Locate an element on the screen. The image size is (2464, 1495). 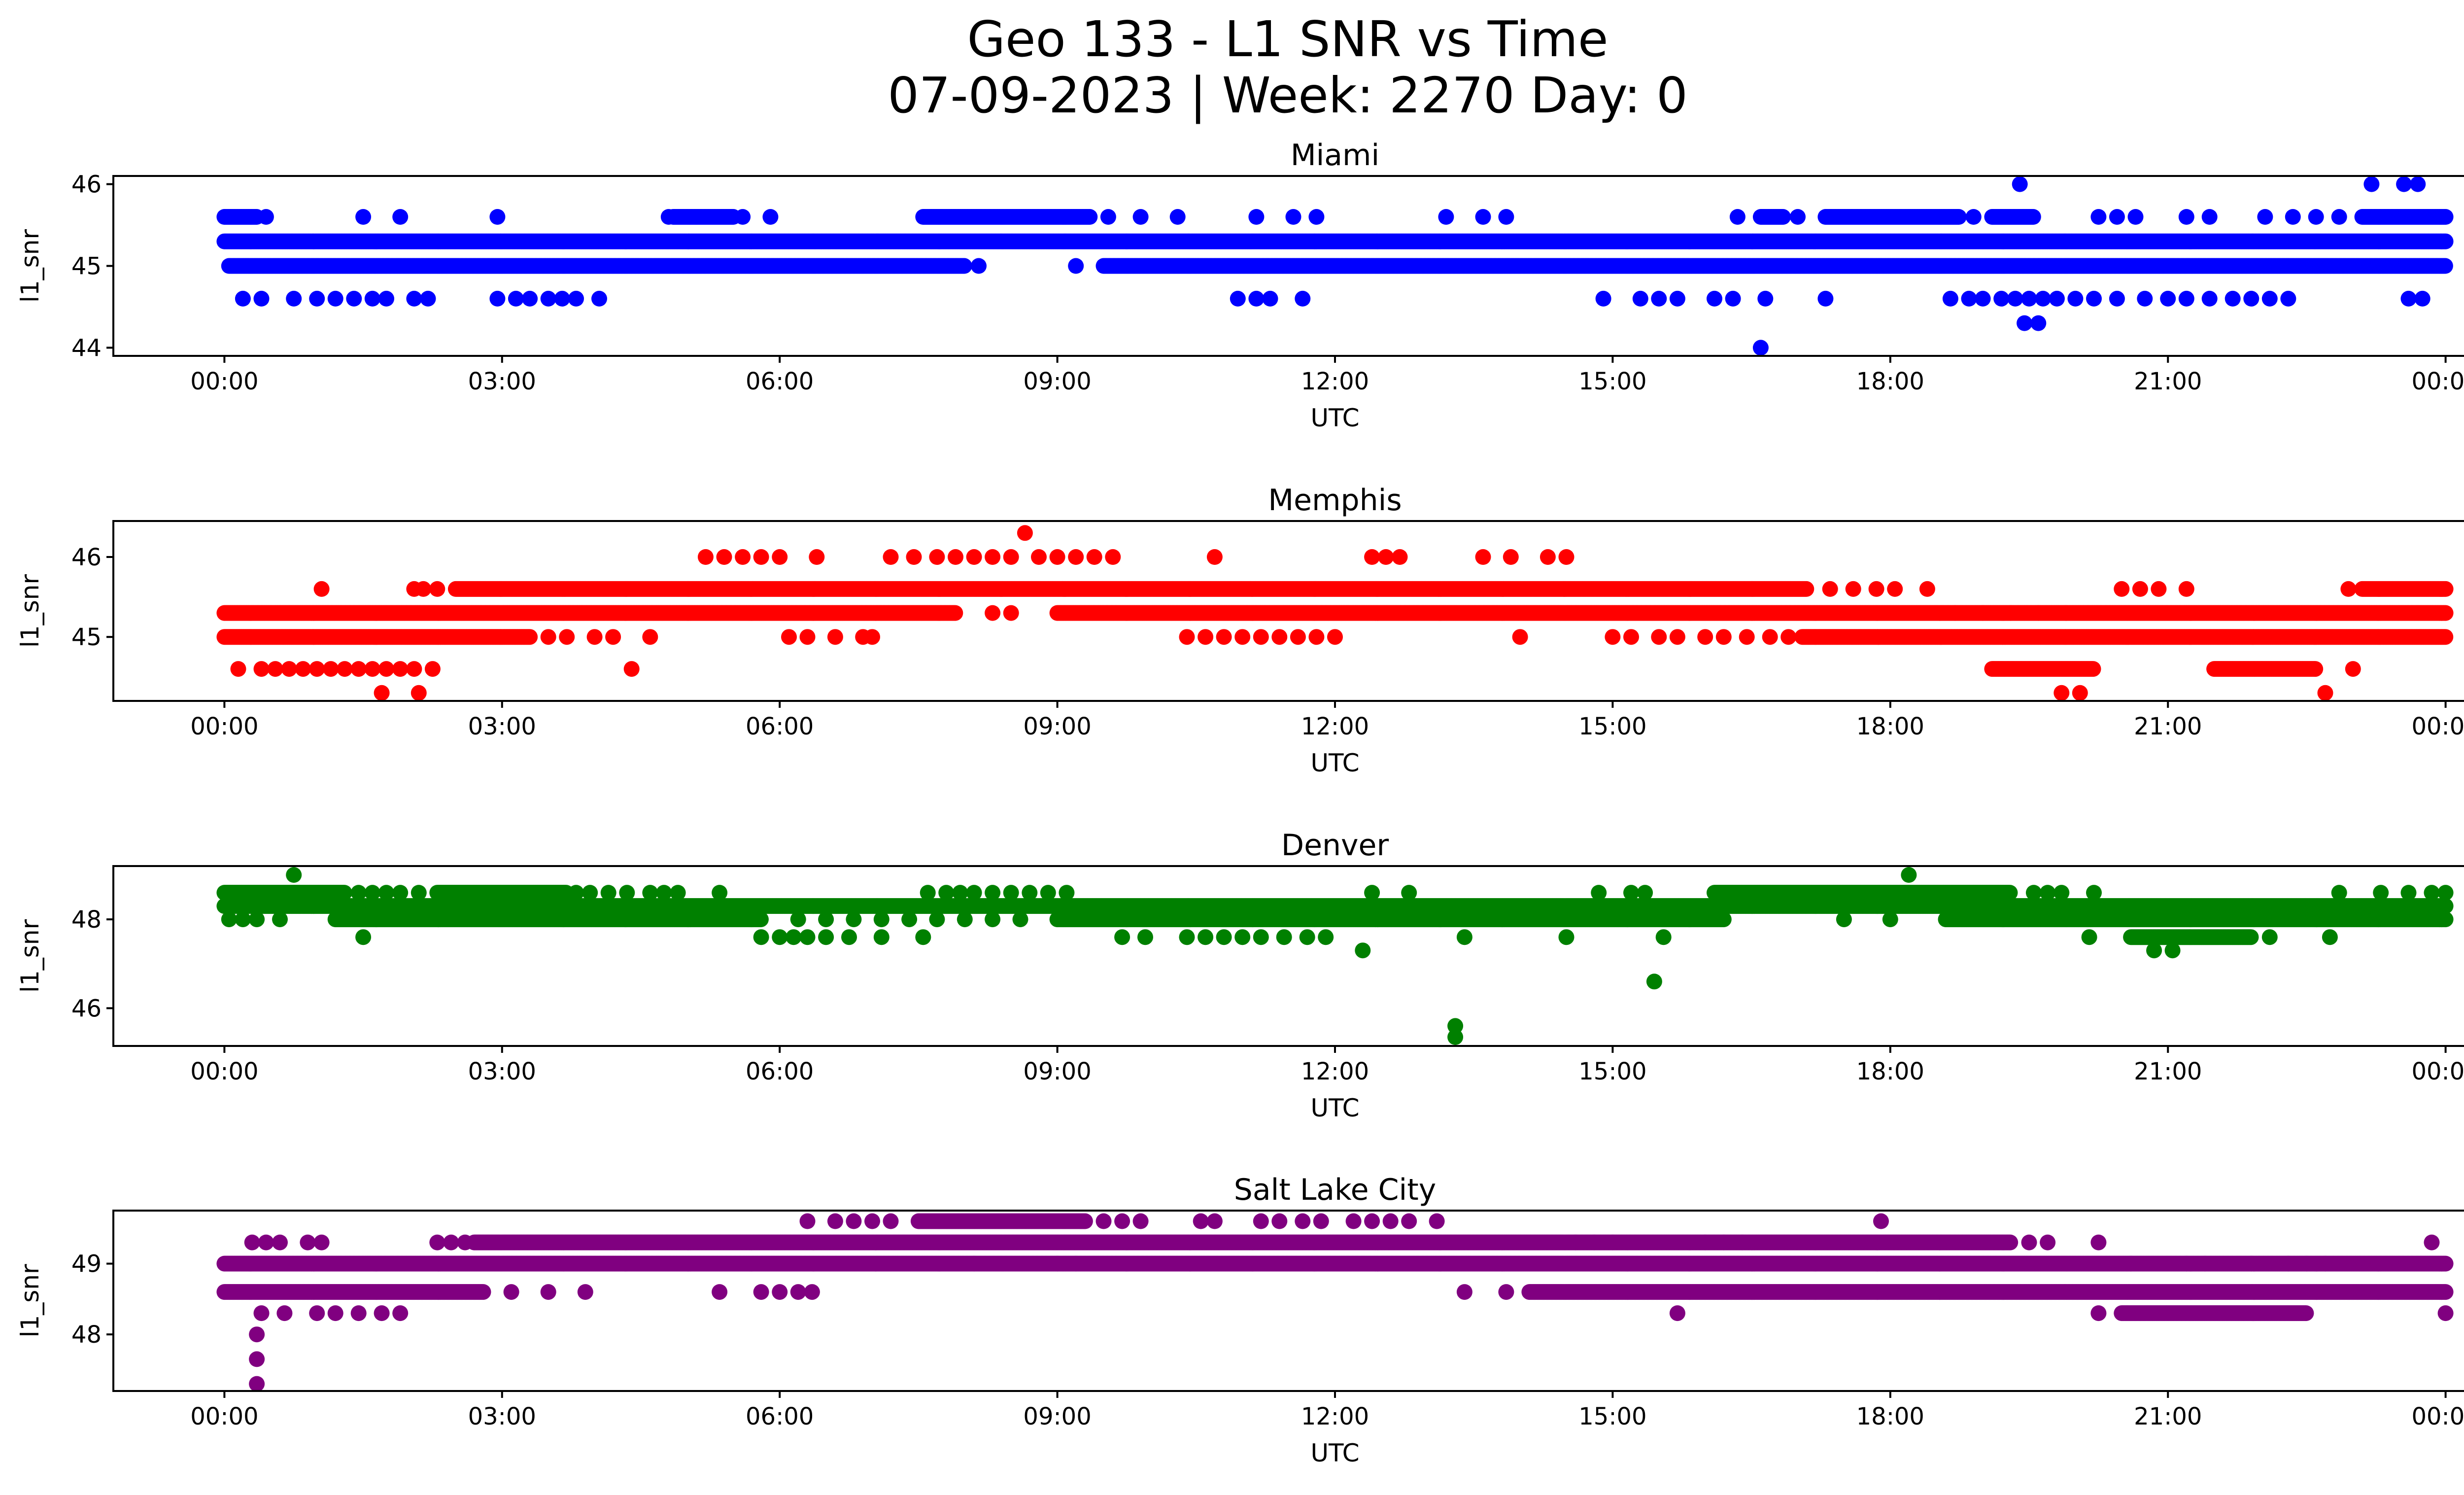
y-tick-label: 46 is located at coordinates (86, 185).